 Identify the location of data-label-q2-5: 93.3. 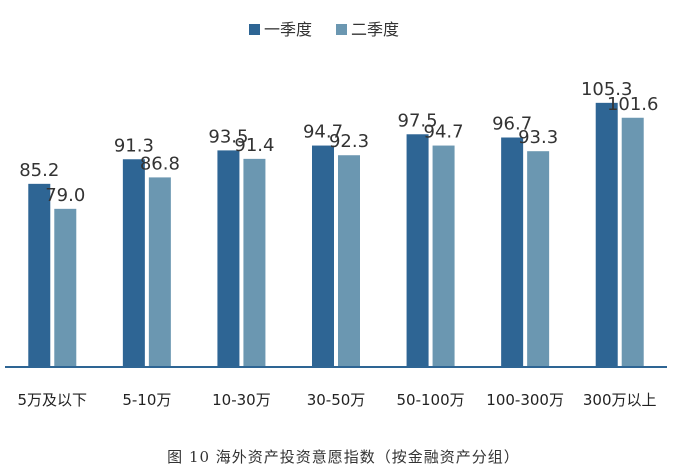
(538, 137).